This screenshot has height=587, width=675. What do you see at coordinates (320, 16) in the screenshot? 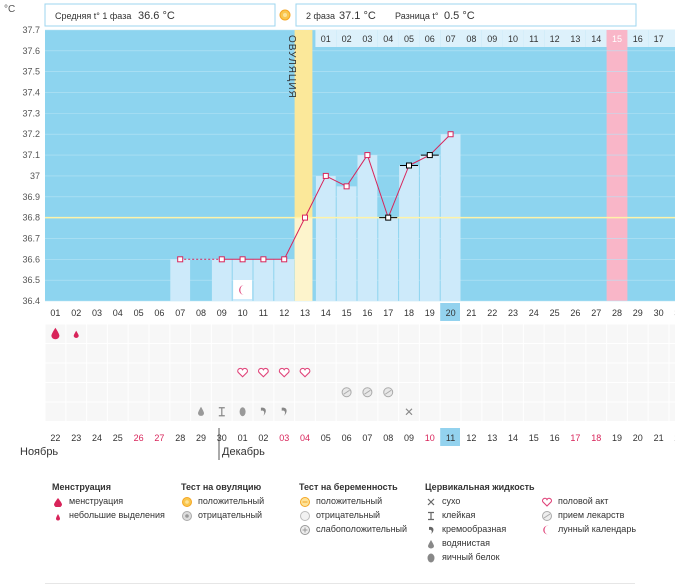
I see `phase2-label: 2 фаза` at bounding box center [320, 16].